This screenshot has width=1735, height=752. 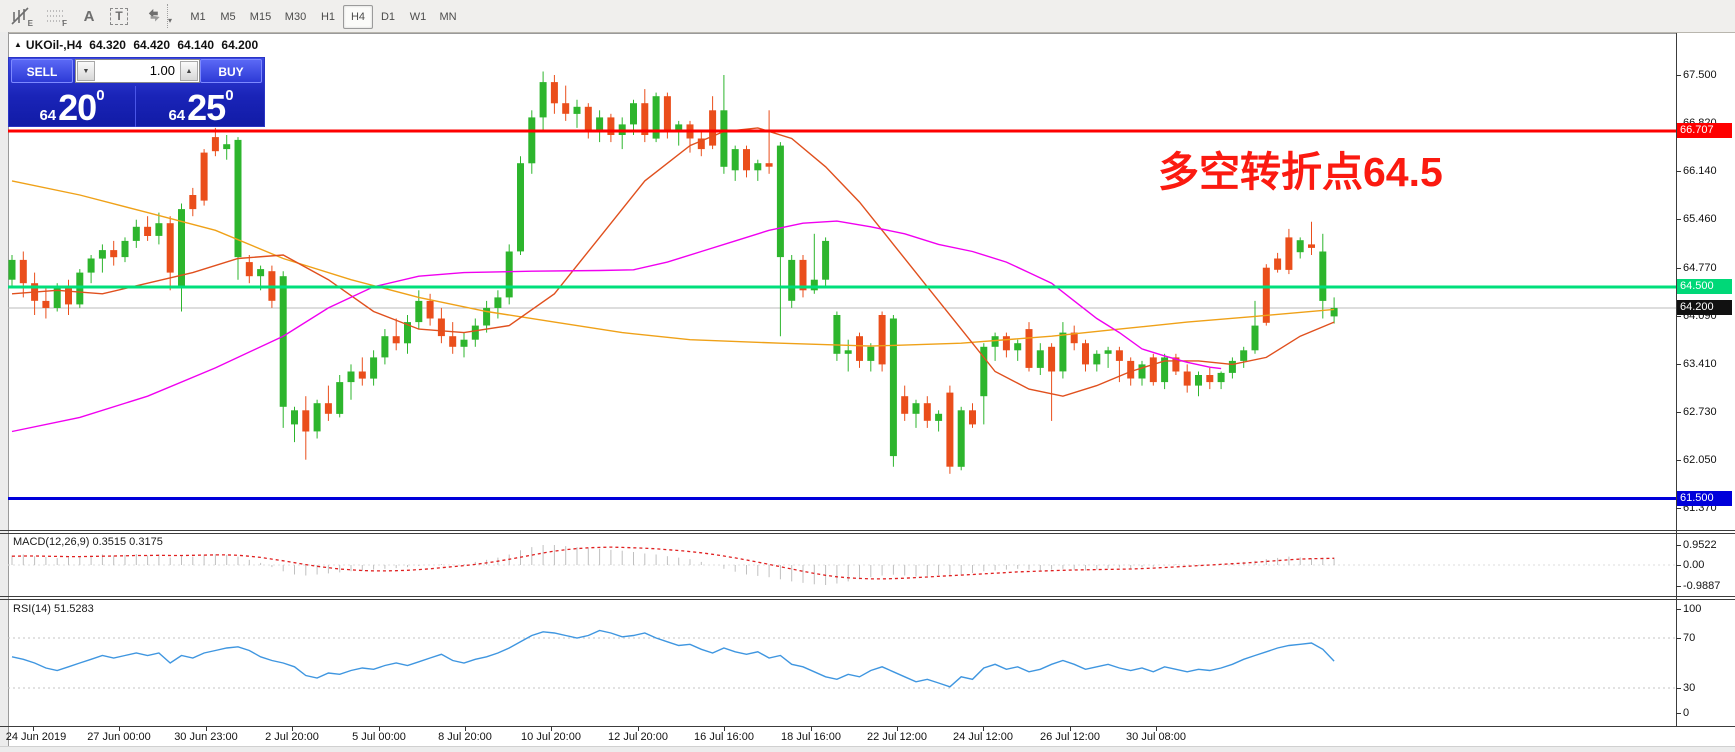 What do you see at coordinates (167, 16) in the screenshot?
I see `toolbar-separator` at bounding box center [167, 16].